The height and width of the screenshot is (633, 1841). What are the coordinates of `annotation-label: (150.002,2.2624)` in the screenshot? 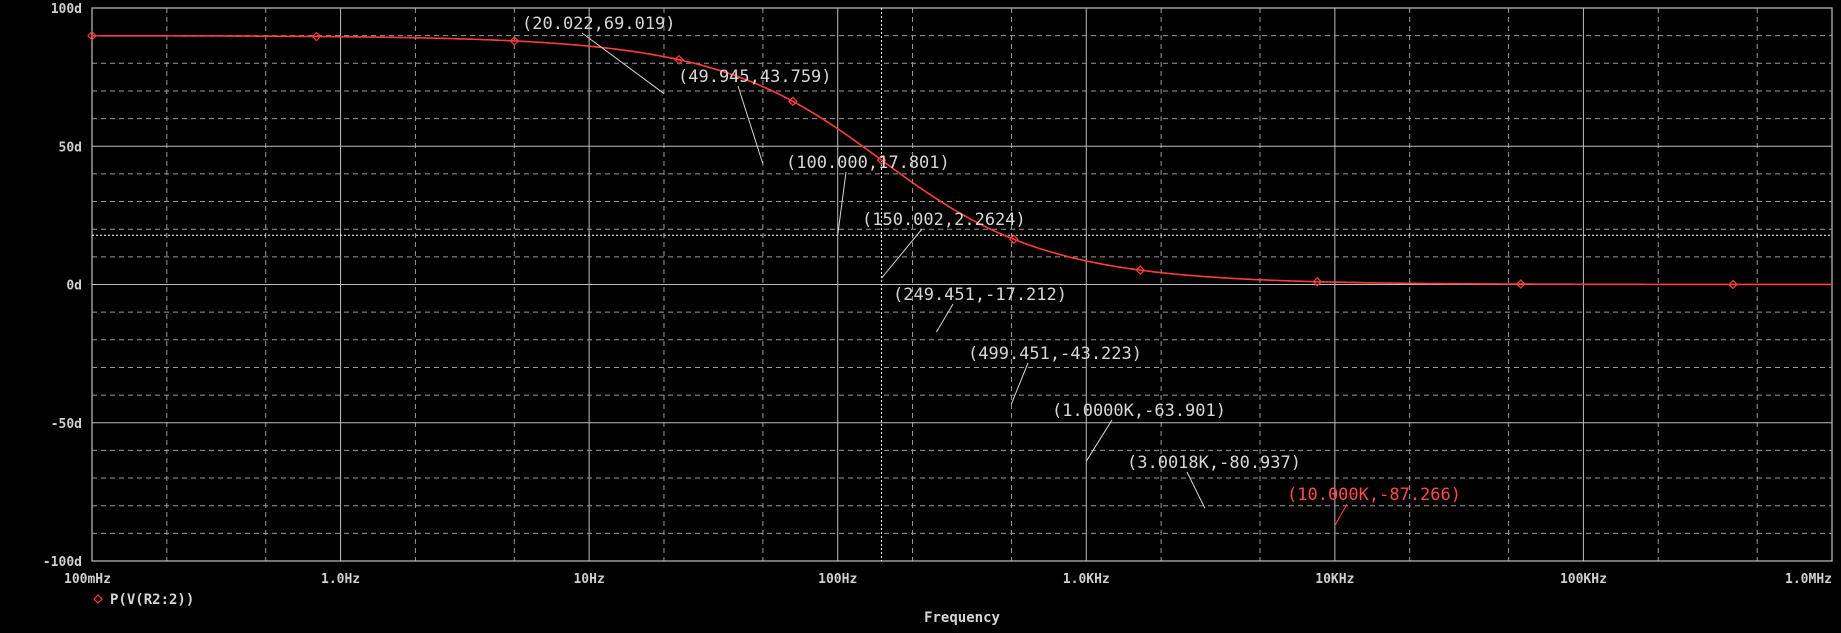 It's located at (944, 220).